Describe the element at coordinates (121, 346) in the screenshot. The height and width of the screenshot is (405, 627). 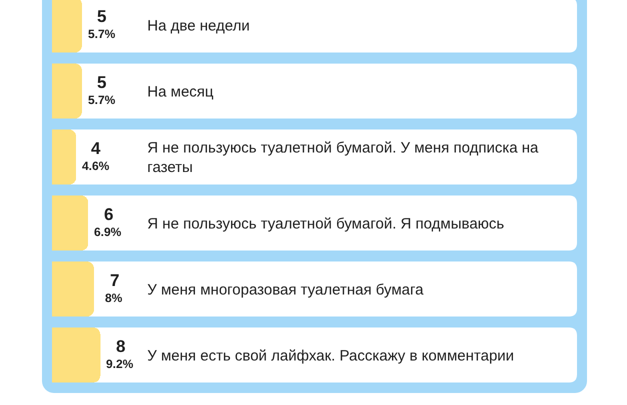
I see `annotation: 8` at that location.